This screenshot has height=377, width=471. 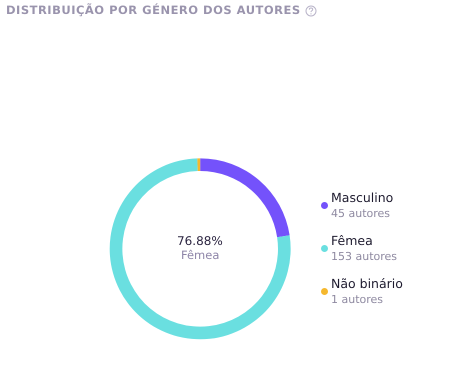 I want to click on data-label: 1 autores, so click(x=357, y=299).